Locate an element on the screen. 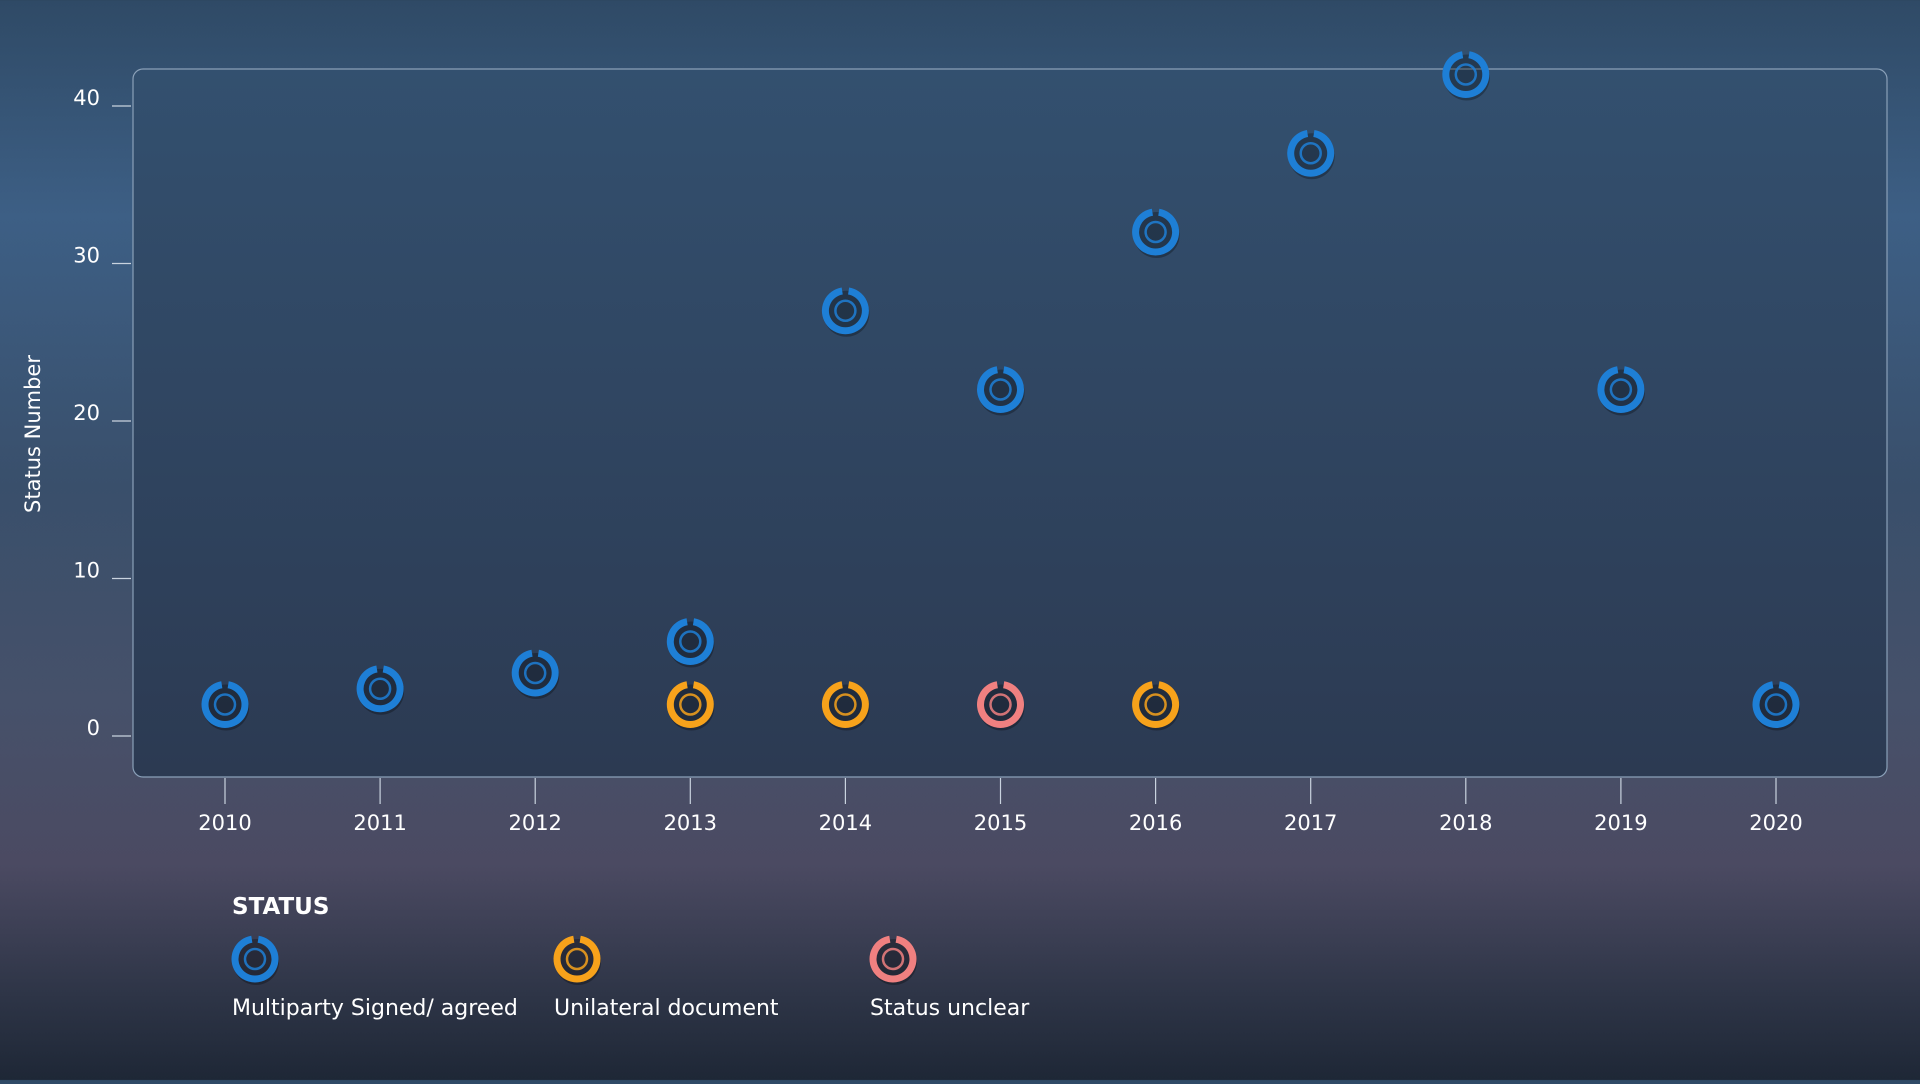  legend-label: Unilateral document is located at coordinates (666, 1008).